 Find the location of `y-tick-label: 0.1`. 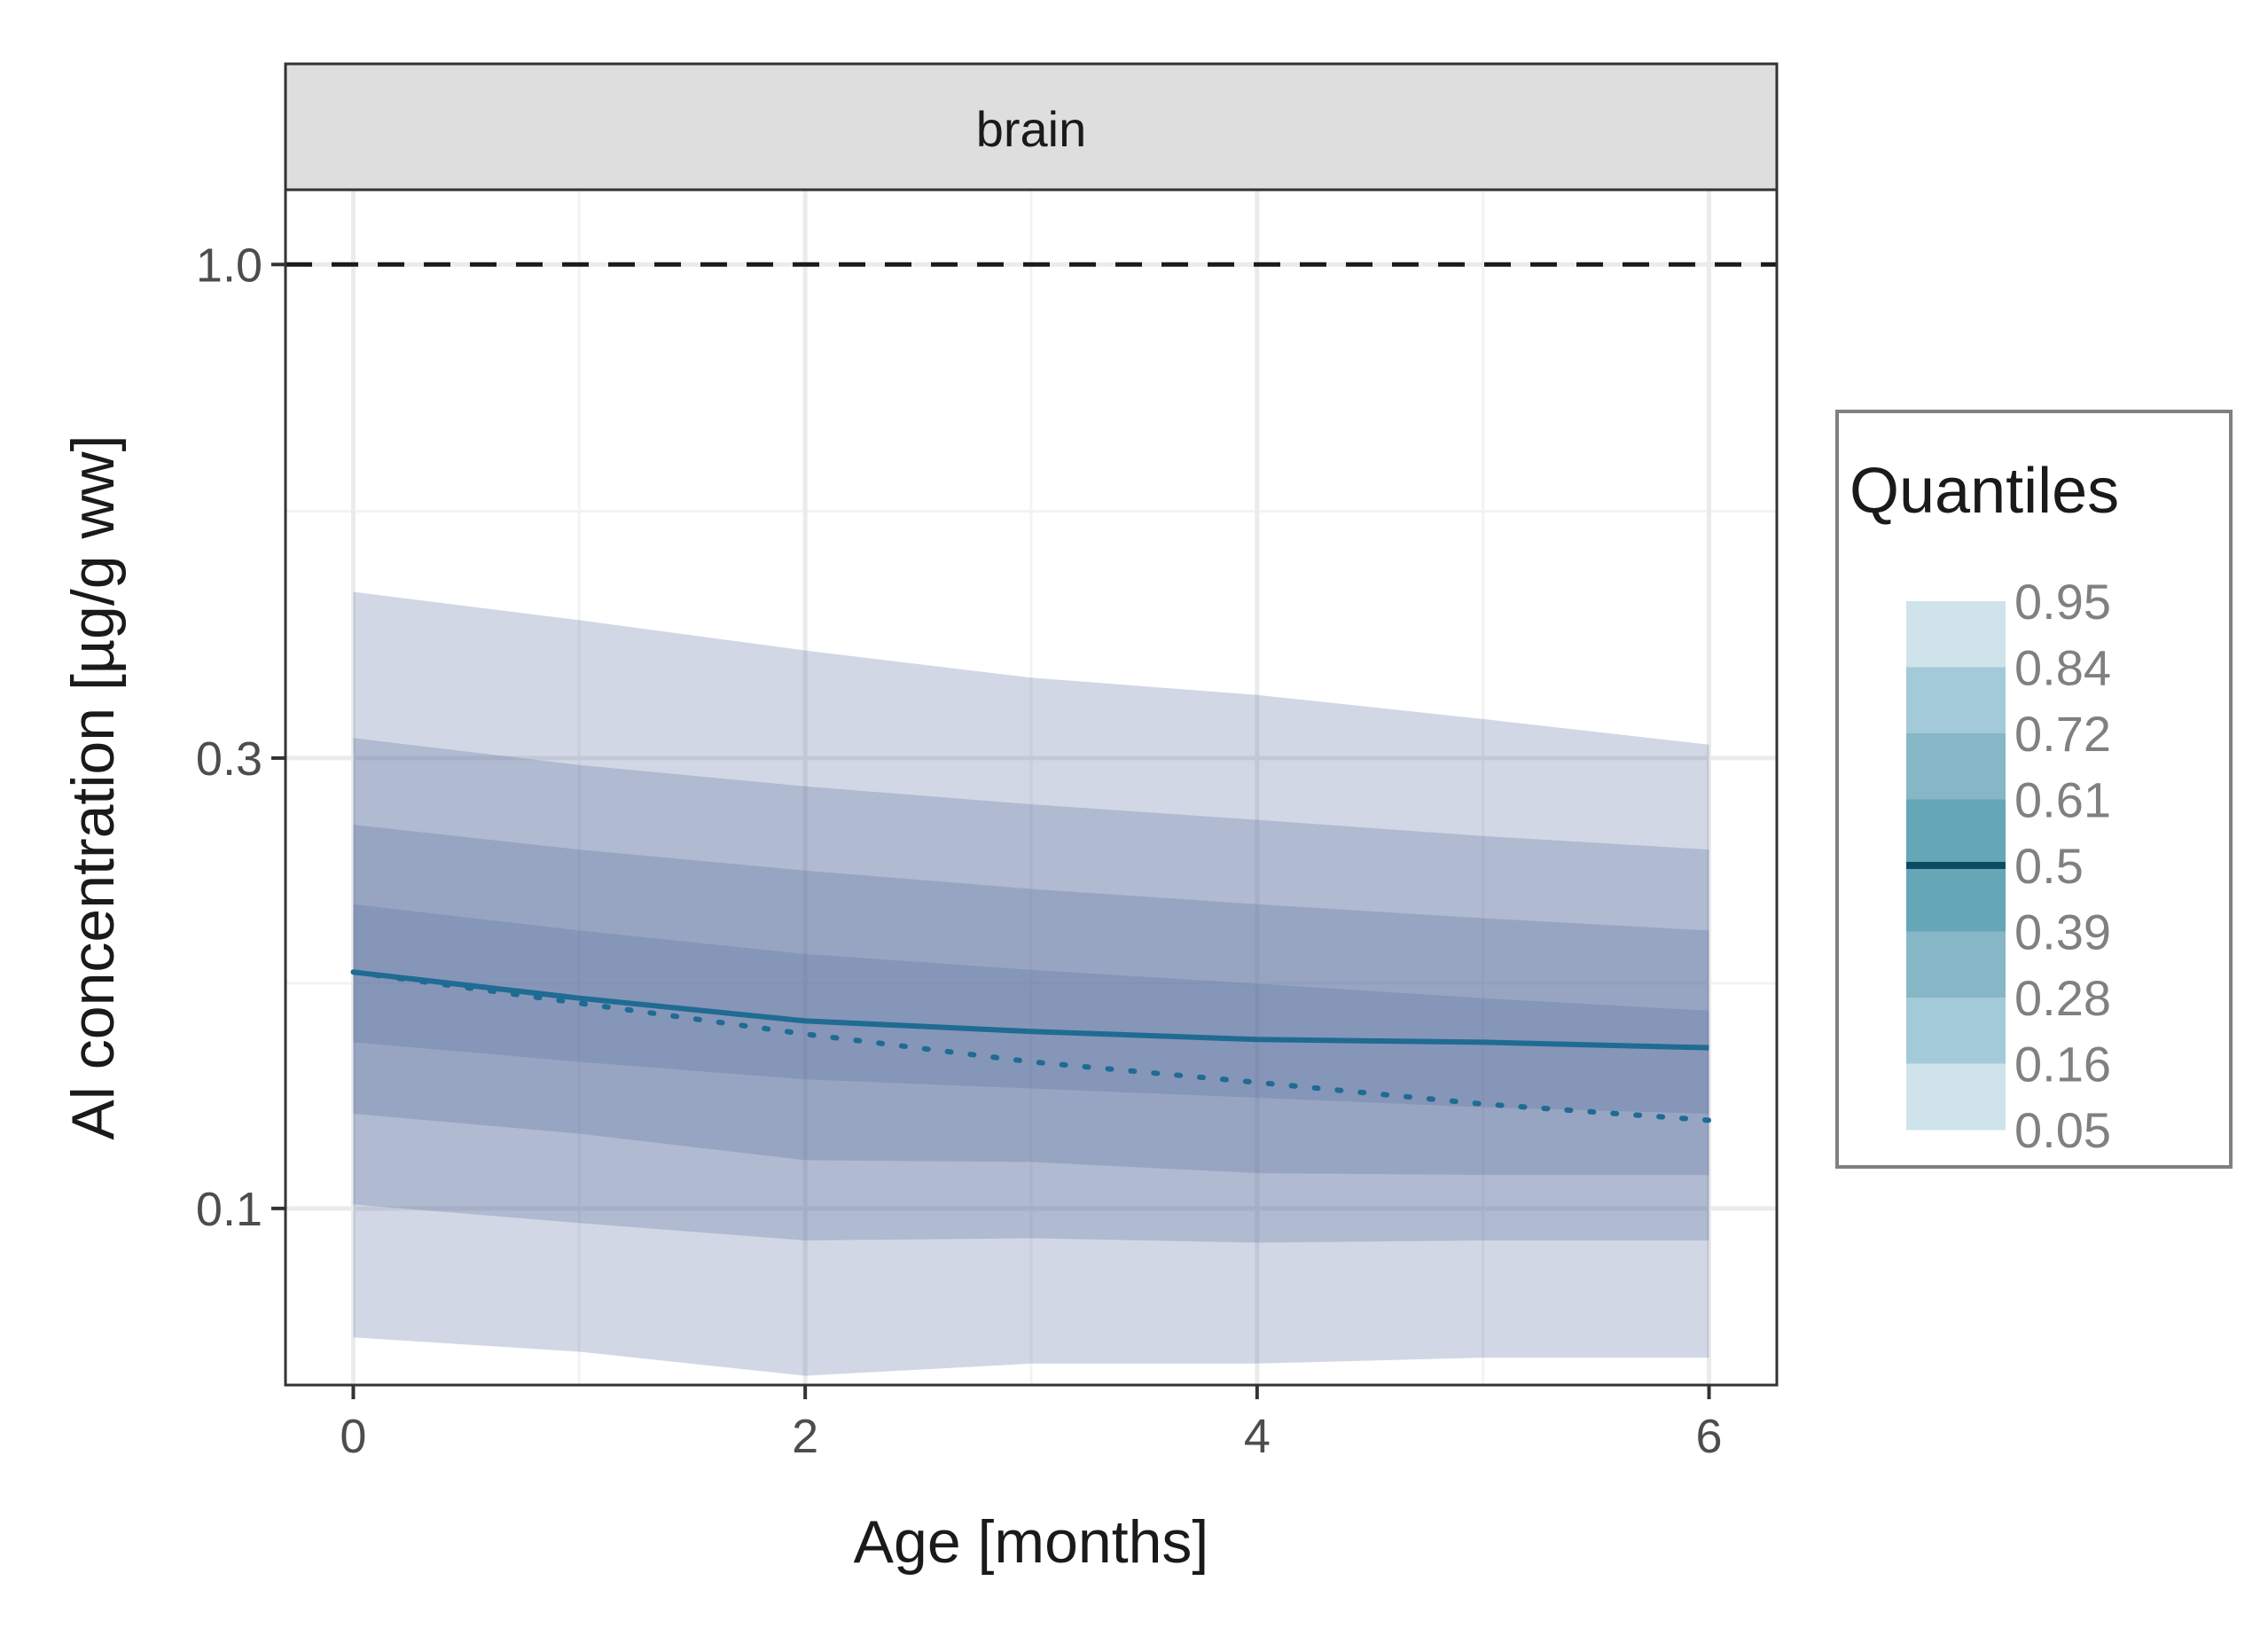

y-tick-label: 0.1 is located at coordinates (229, 1209).